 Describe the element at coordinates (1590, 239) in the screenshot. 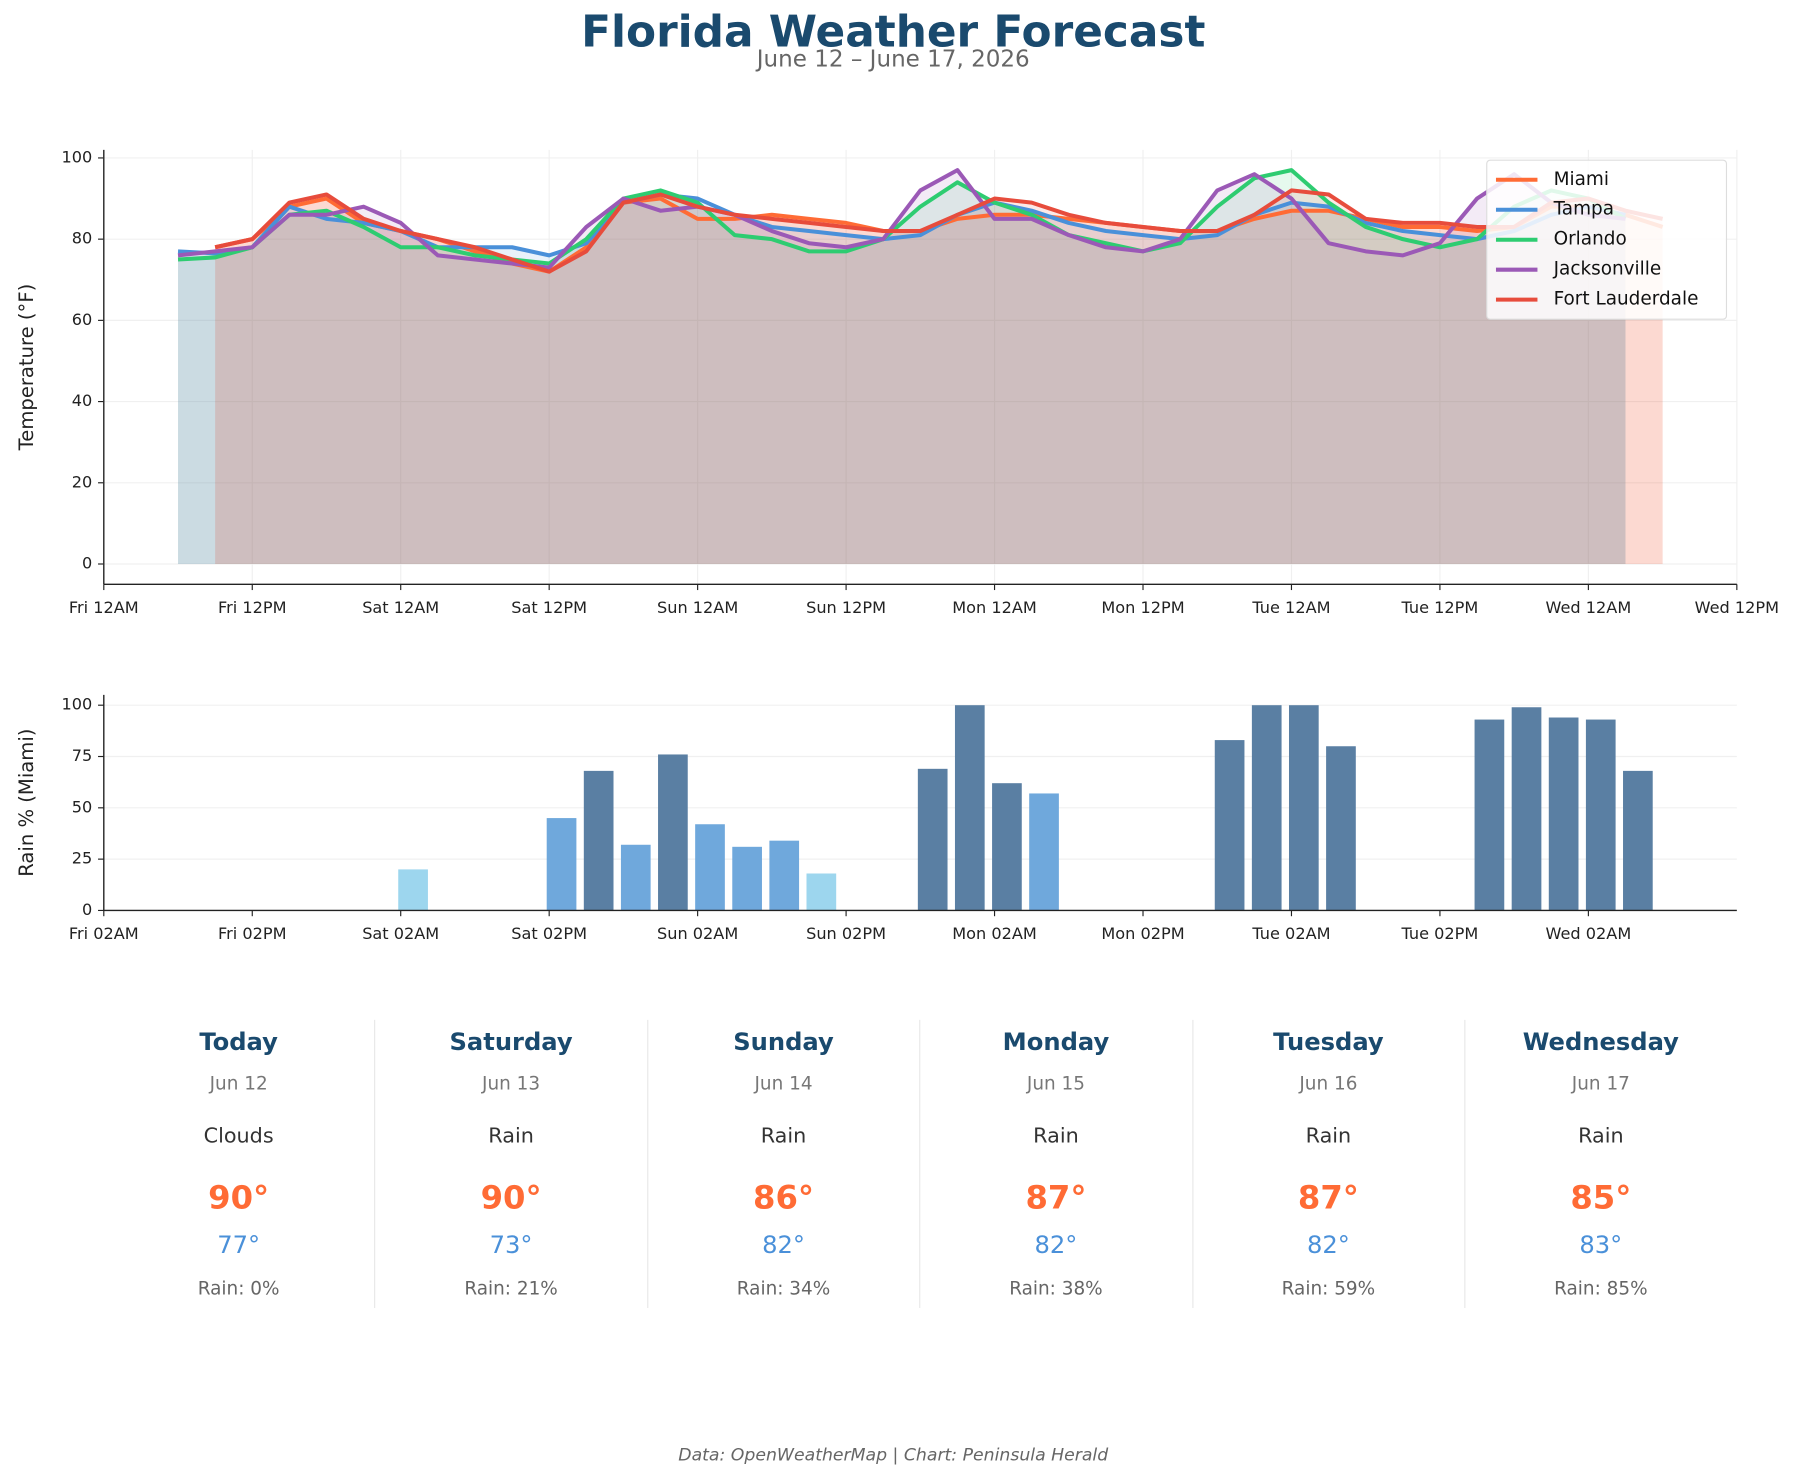

I see `legend-label: Orlando` at that location.